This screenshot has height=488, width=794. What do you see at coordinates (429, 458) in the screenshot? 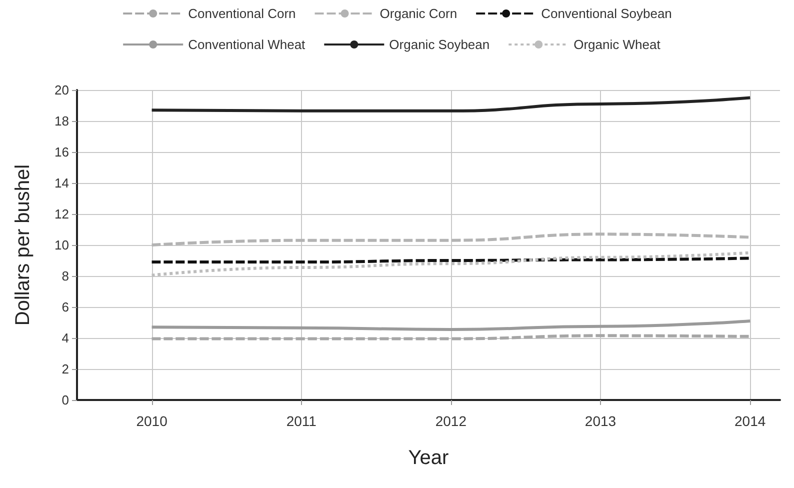
I see `x-axis-title: Year` at bounding box center [429, 458].